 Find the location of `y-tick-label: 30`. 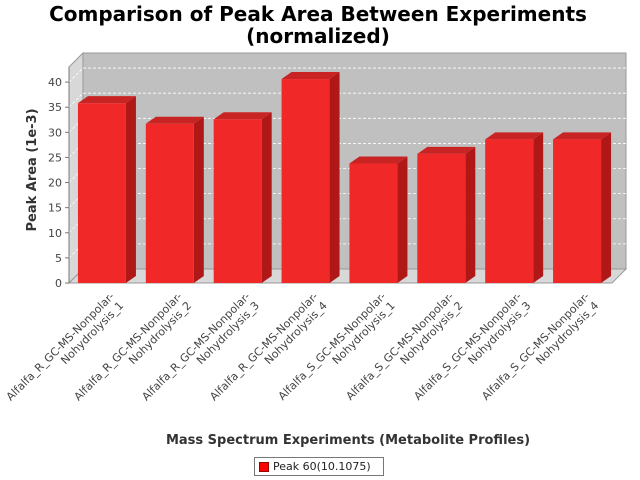

y-tick-label: 30 is located at coordinates (55, 132).